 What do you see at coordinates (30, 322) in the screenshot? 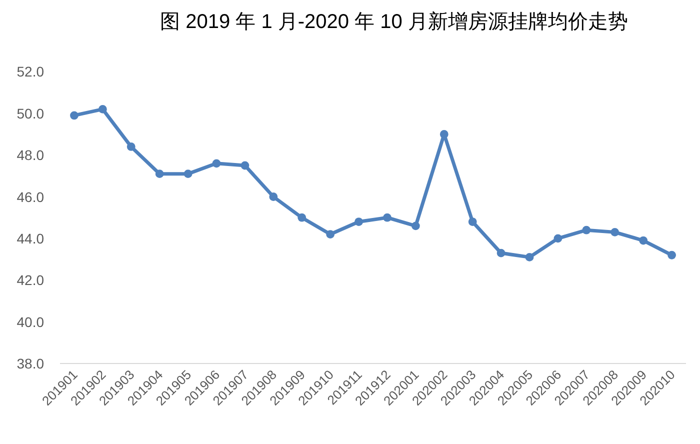
I see `y-tick-label: 40.0` at bounding box center [30, 322].